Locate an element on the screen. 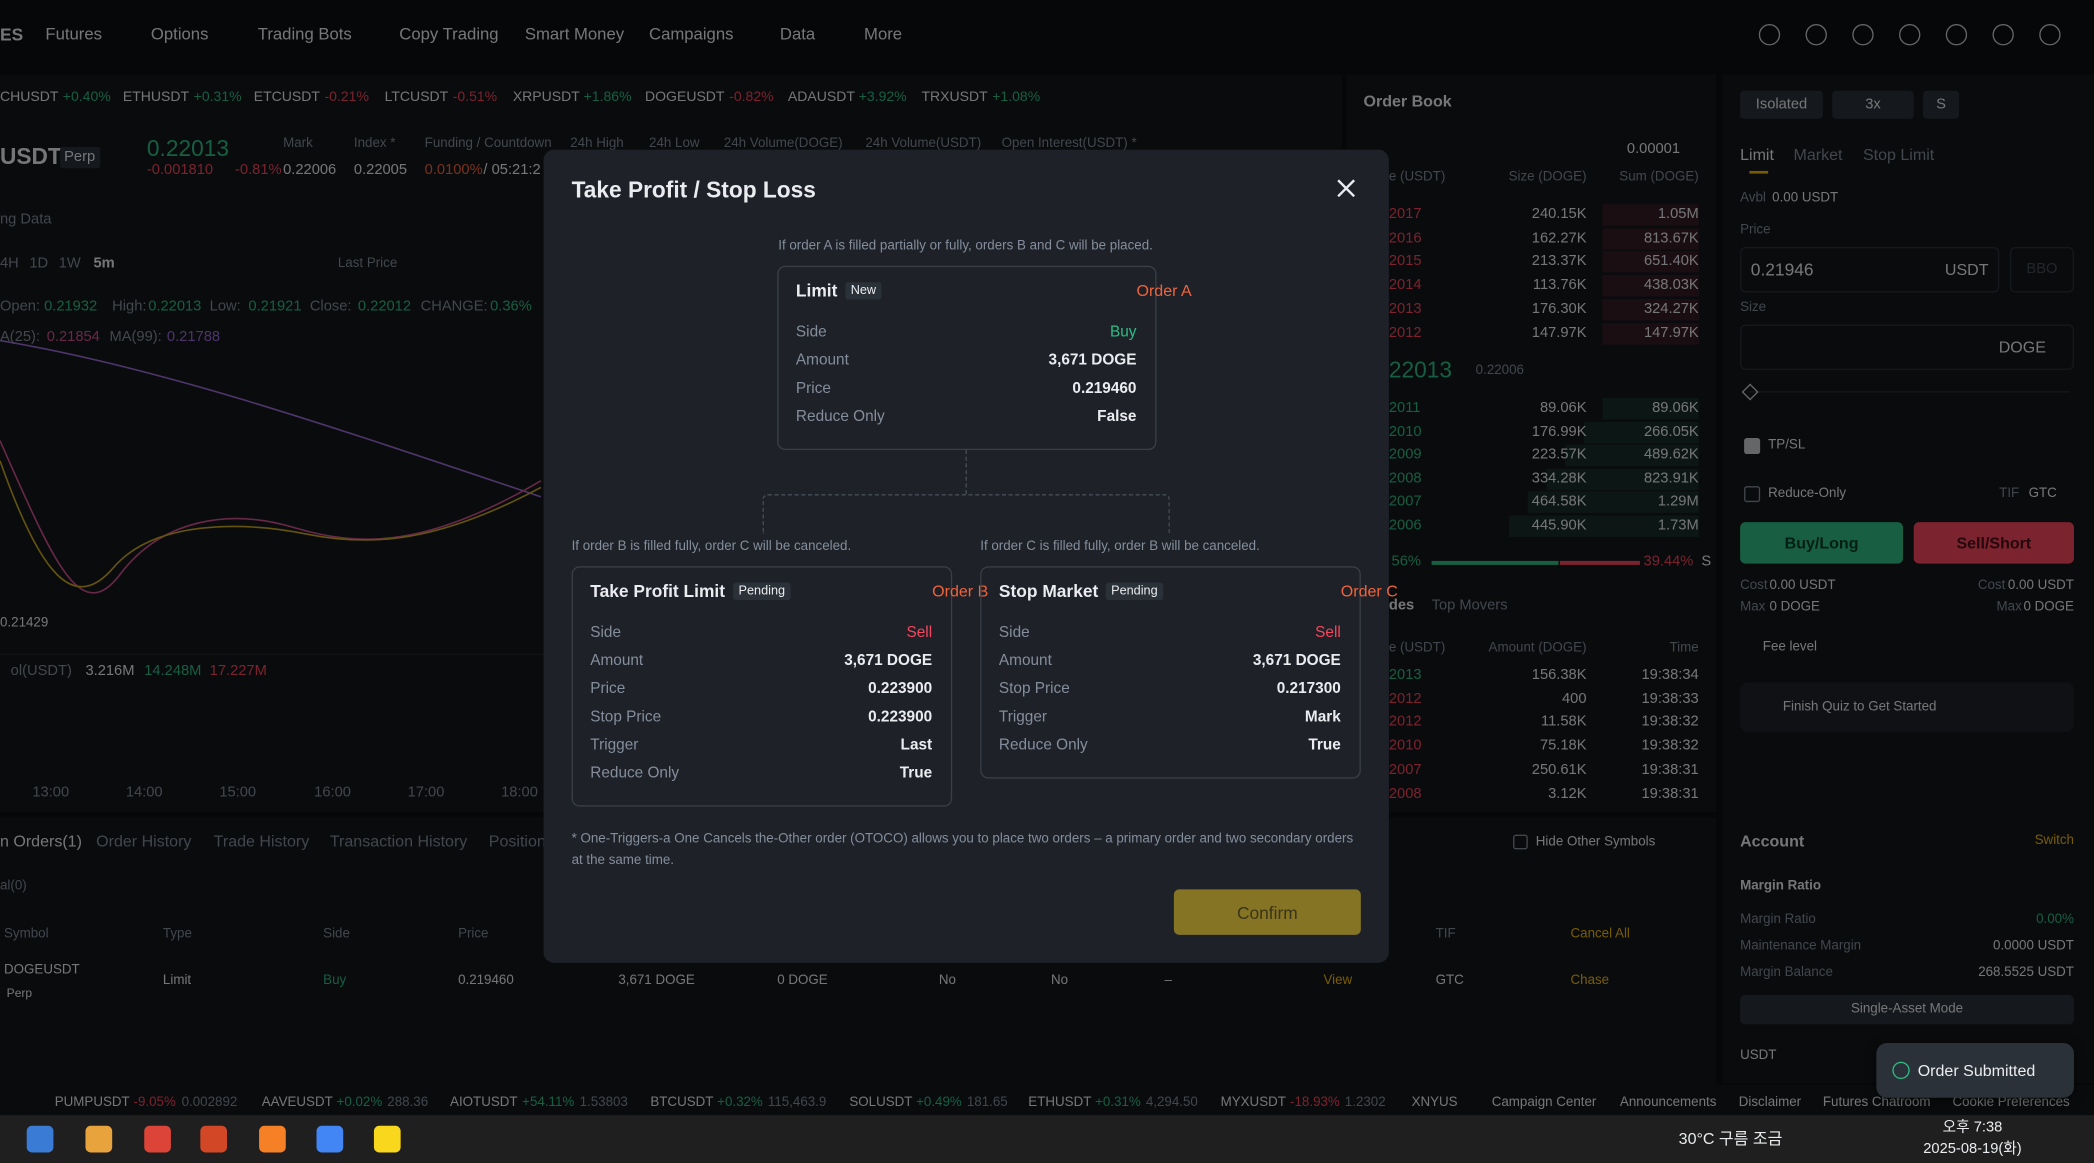 This screenshot has height=1163, width=2094. close-button is located at coordinates (1345, 188).